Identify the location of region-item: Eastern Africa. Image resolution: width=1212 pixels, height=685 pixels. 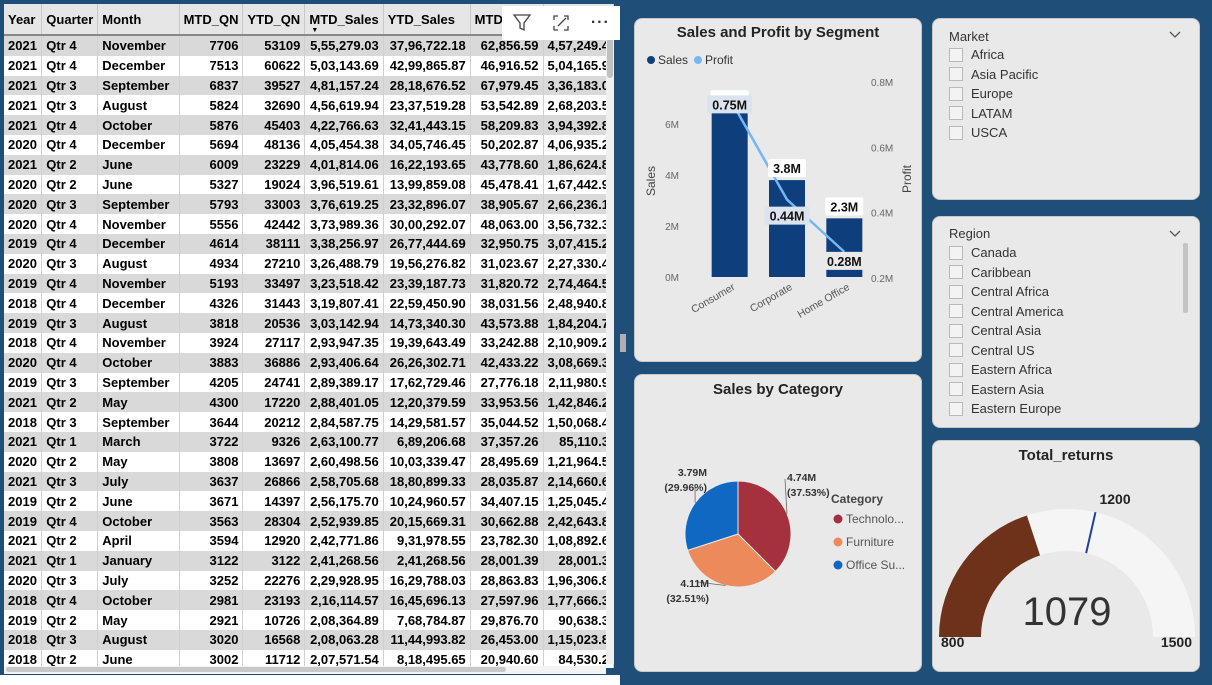
(1000, 369).